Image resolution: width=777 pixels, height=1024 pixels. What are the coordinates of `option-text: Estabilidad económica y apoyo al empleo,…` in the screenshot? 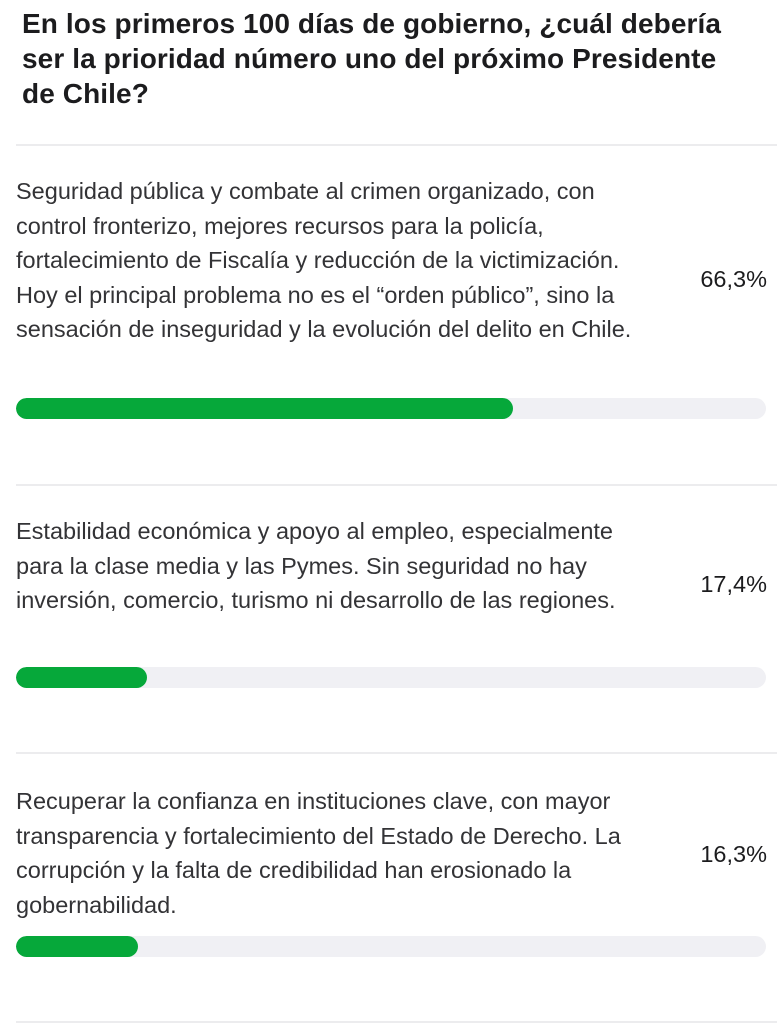 It's located at (316, 565).